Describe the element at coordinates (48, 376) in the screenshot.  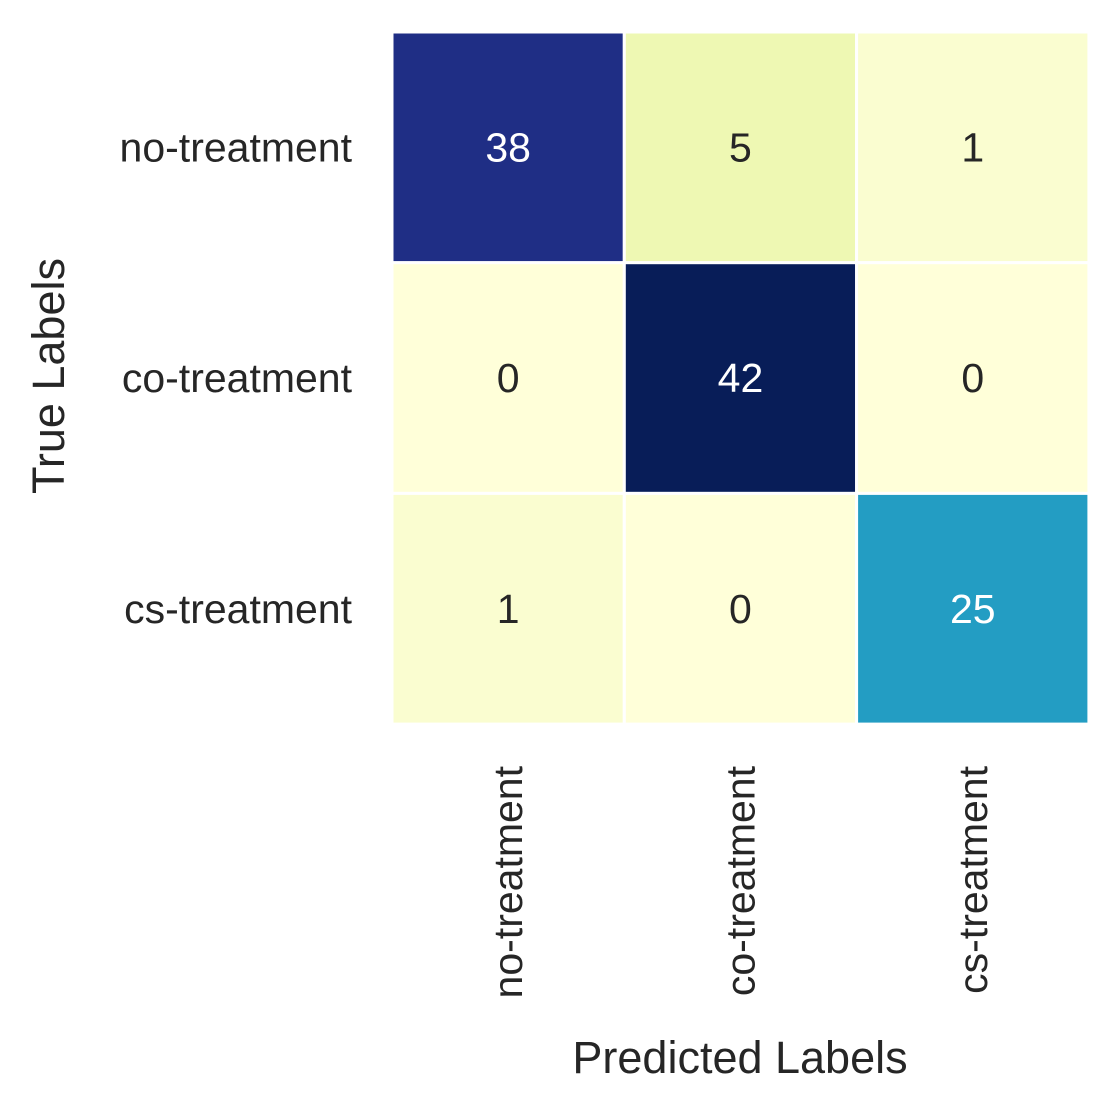
I see `y-axis-label: True Labels` at that location.